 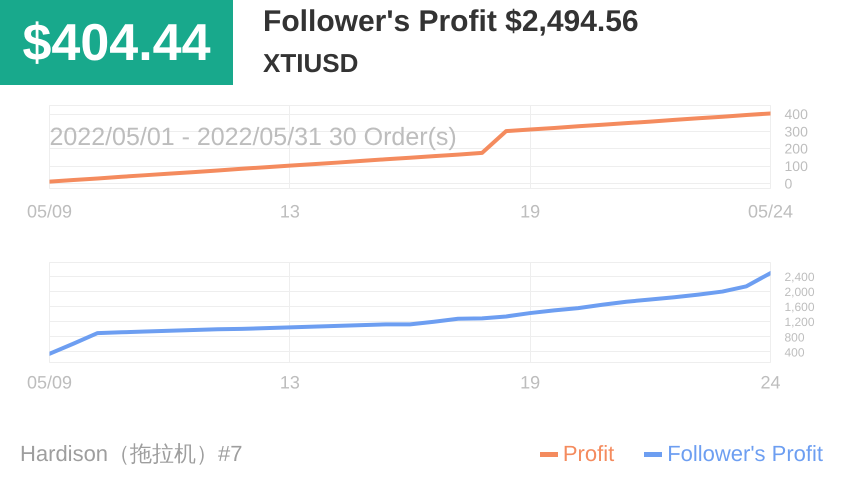 What do you see at coordinates (745, 454) in the screenshot?
I see `legend-label: Follower's Profit` at bounding box center [745, 454].